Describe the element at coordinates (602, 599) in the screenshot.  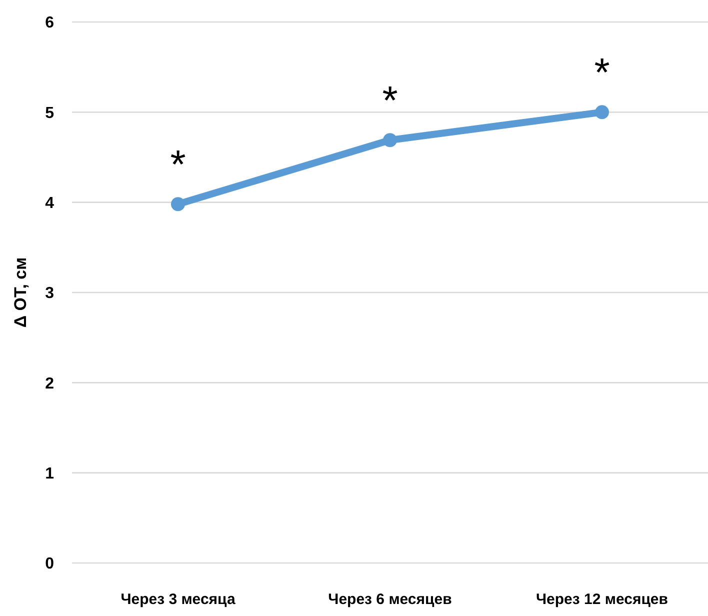
I see `x-tick-label: Через 12 месяцев` at that location.